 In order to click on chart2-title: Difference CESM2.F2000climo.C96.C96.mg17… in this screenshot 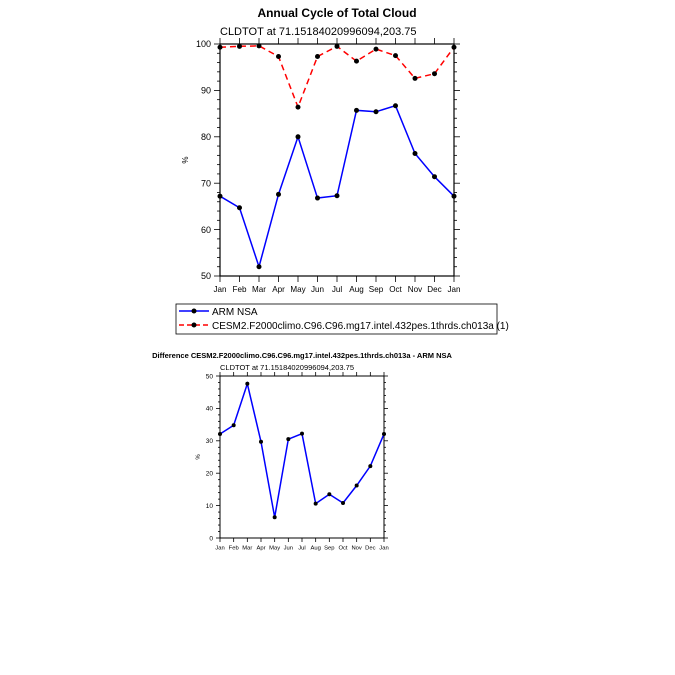, I will do `click(302, 355)`.